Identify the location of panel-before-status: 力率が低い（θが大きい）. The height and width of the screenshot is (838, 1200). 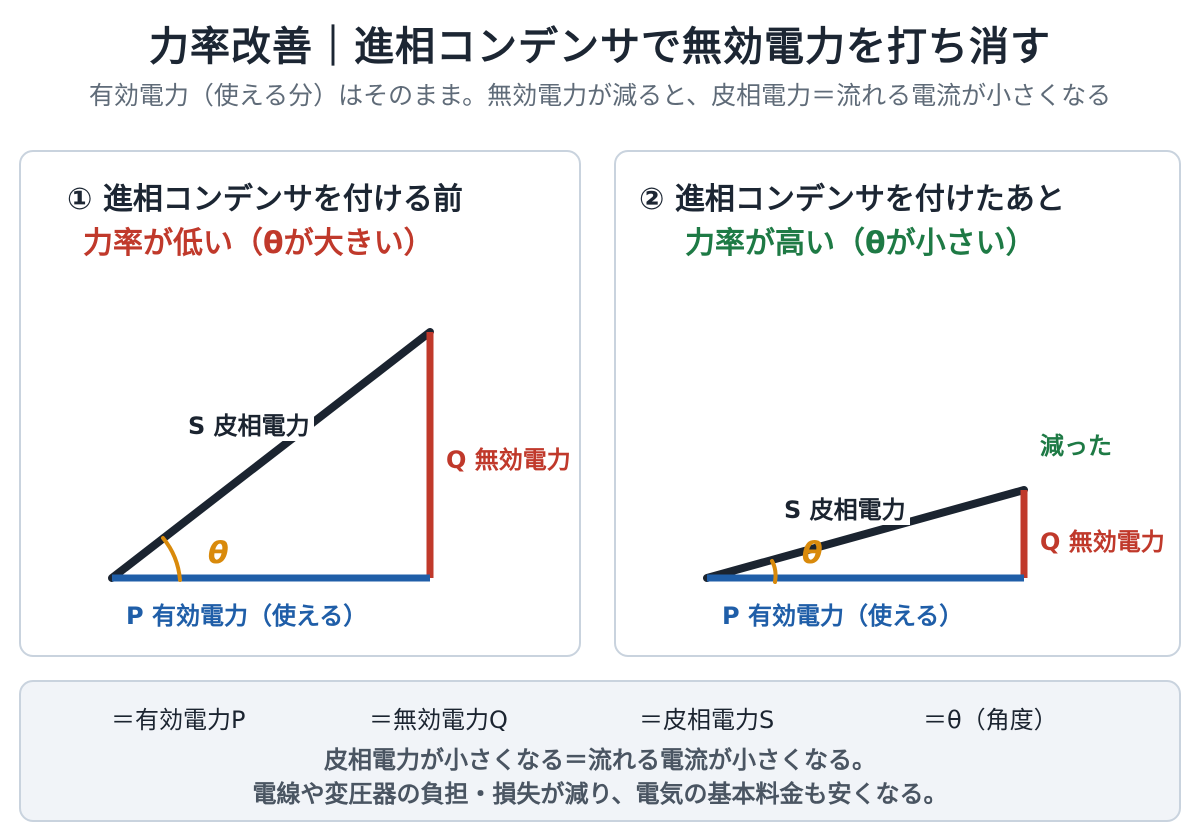
(258, 243).